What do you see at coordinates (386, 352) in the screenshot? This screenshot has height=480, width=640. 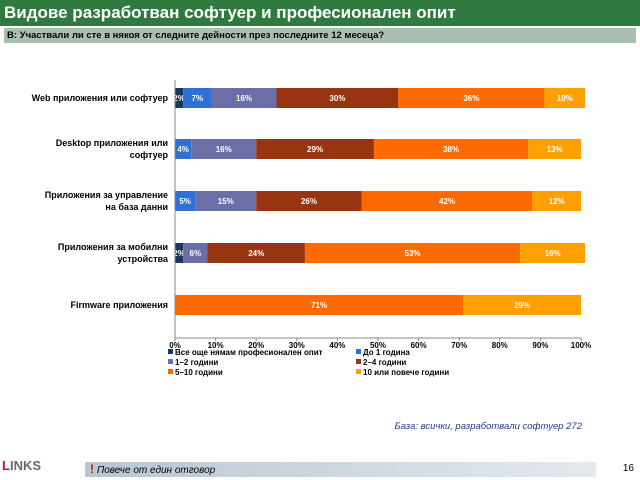 I see `legend-label: До 1 година` at bounding box center [386, 352].